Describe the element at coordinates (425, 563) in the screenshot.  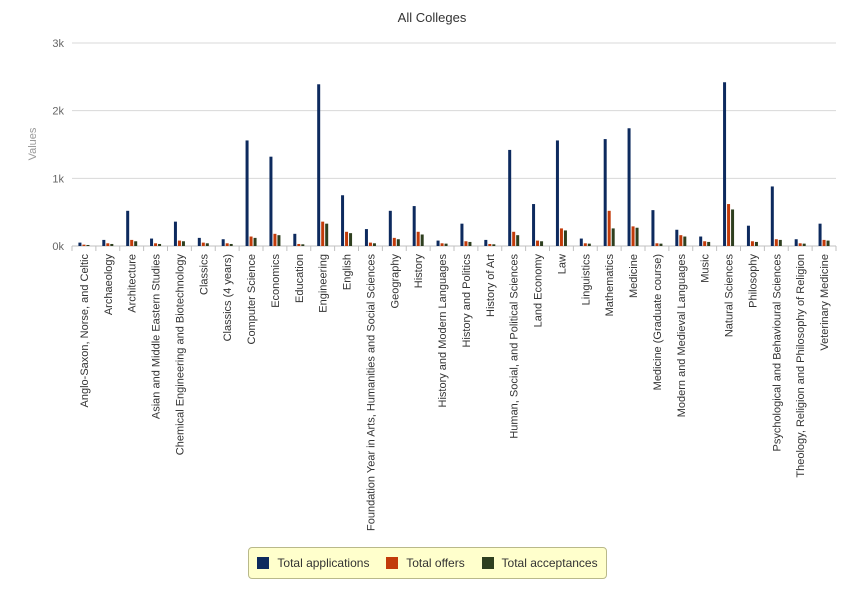
I see `legend-item-offers: Total offers` at that location.